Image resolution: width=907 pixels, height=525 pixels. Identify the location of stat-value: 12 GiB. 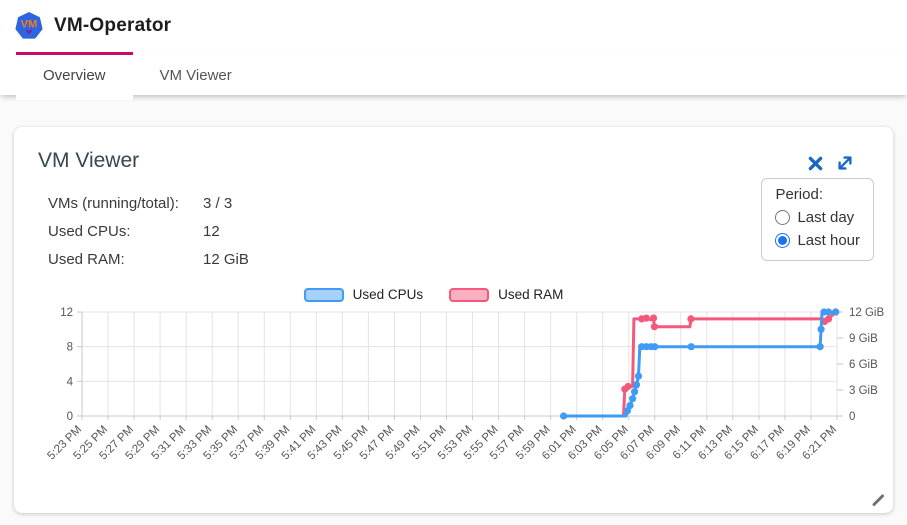
(226, 259).